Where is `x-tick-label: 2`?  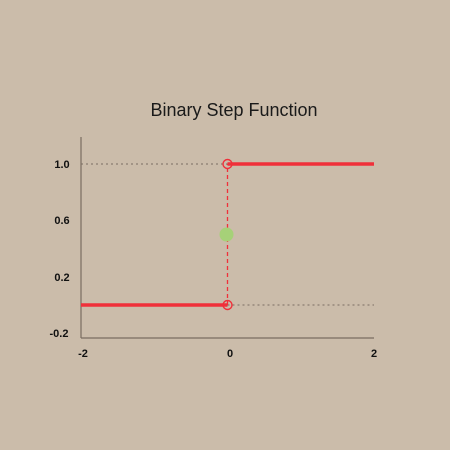 x-tick-label: 2 is located at coordinates (374, 354).